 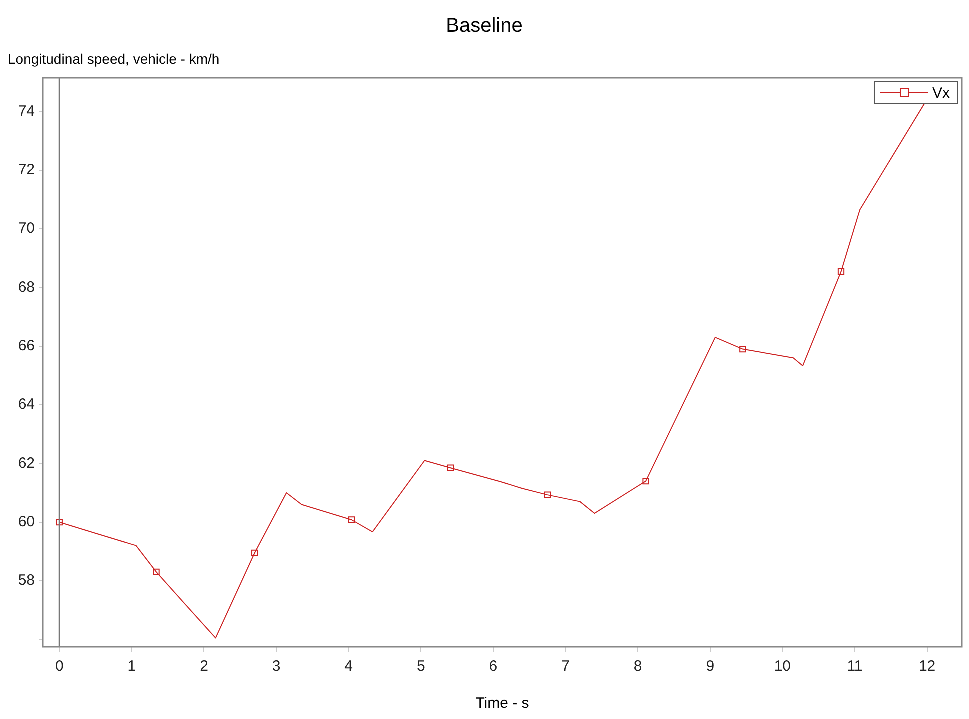 What do you see at coordinates (26, 463) in the screenshot?
I see `y-tick-label: 62` at bounding box center [26, 463].